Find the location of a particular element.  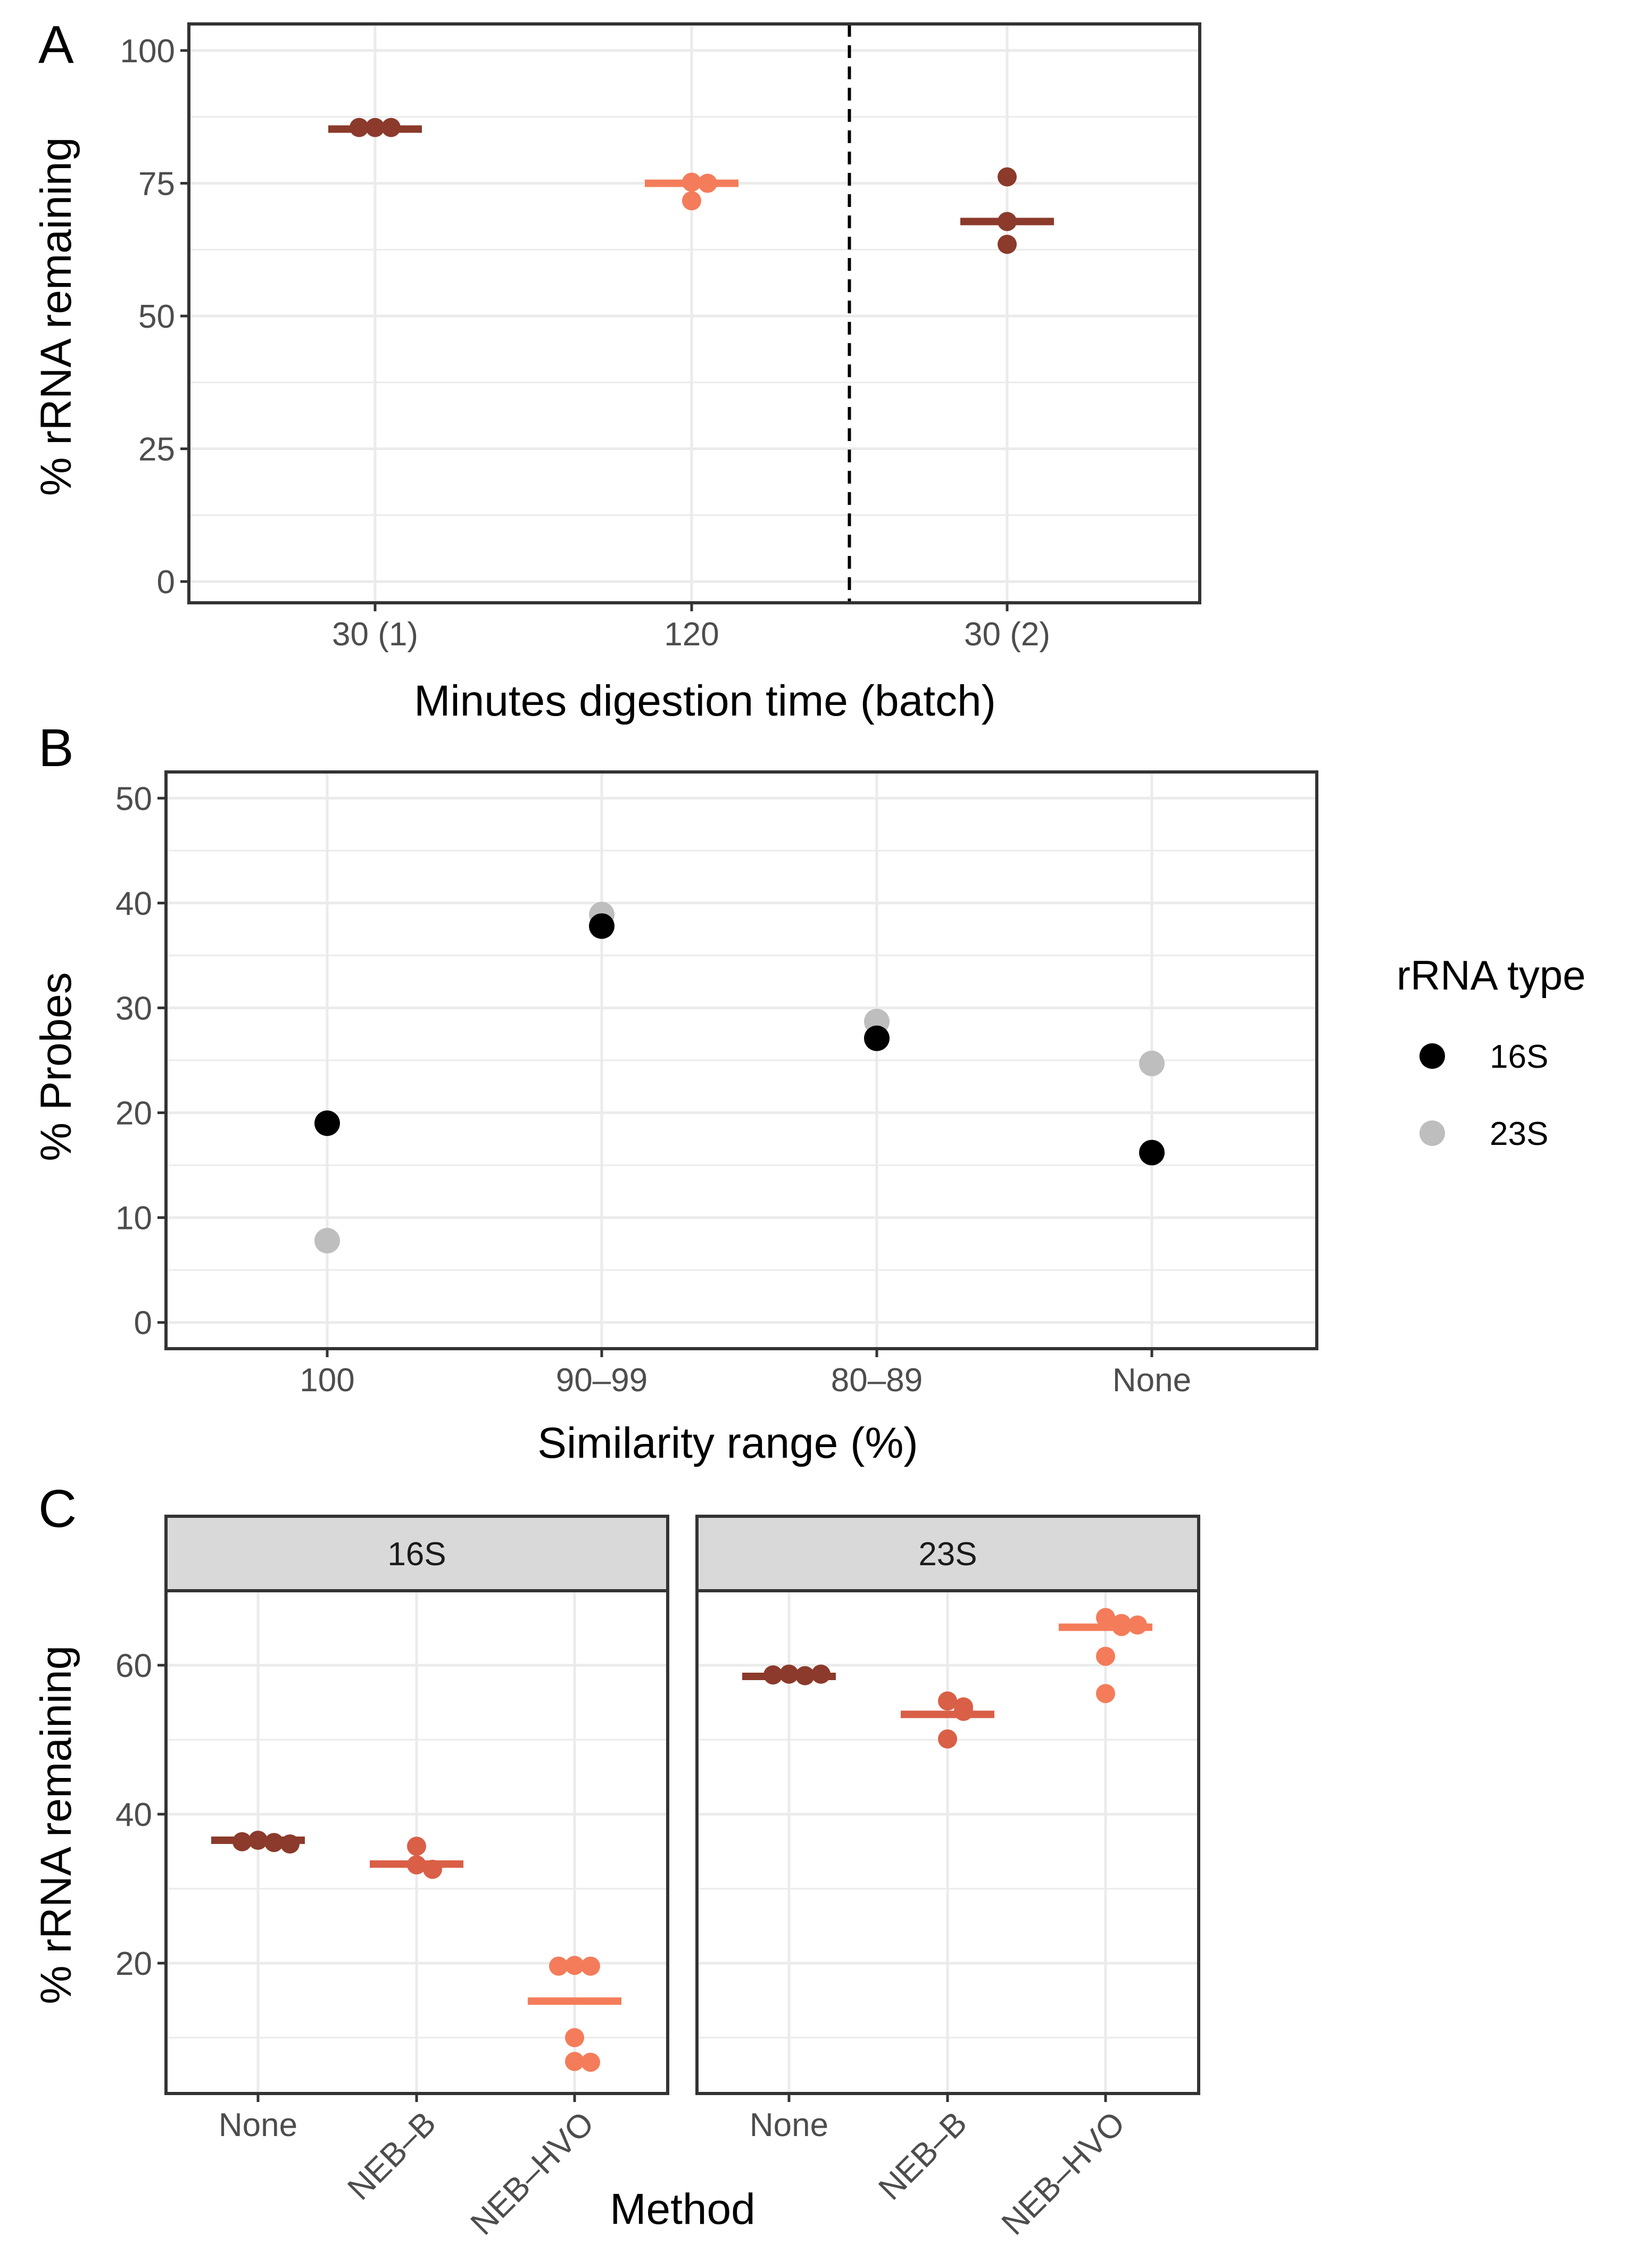

panel-c-x-title: Method is located at coordinates (682, 2209).